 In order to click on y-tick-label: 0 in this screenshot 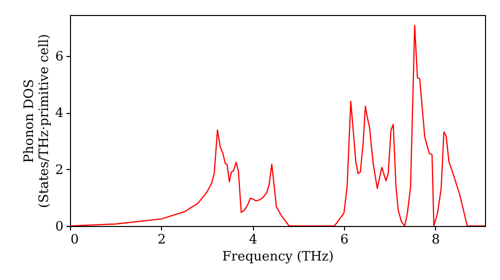, I will do `click(59, 227)`.